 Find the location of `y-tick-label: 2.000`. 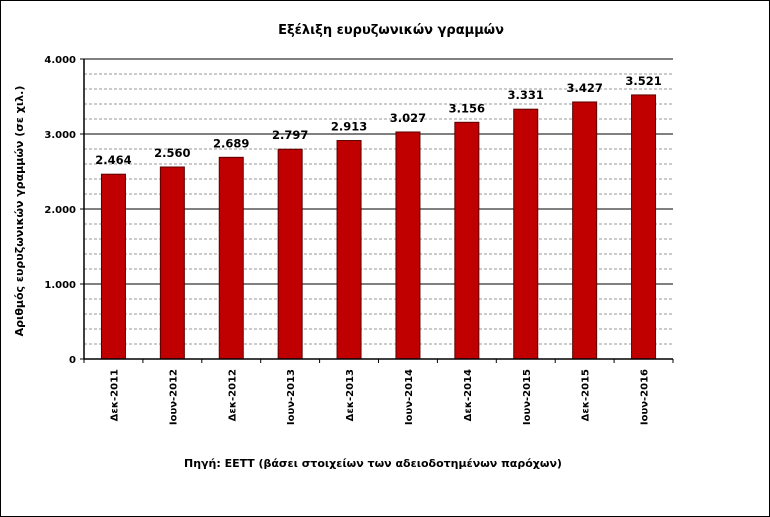

y-tick-label: 2.000 is located at coordinates (60, 210).